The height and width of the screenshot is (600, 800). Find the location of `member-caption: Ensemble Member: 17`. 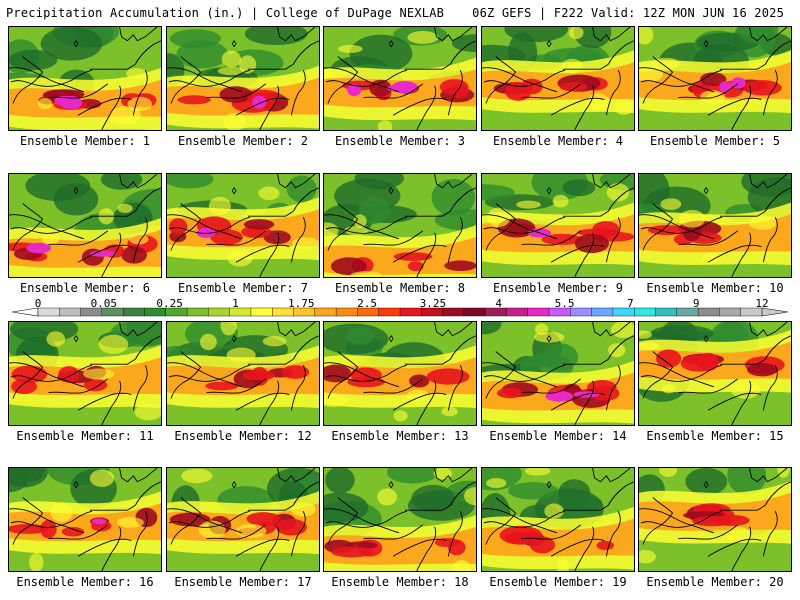

member-caption: Ensemble Member: 17 is located at coordinates (243, 582).